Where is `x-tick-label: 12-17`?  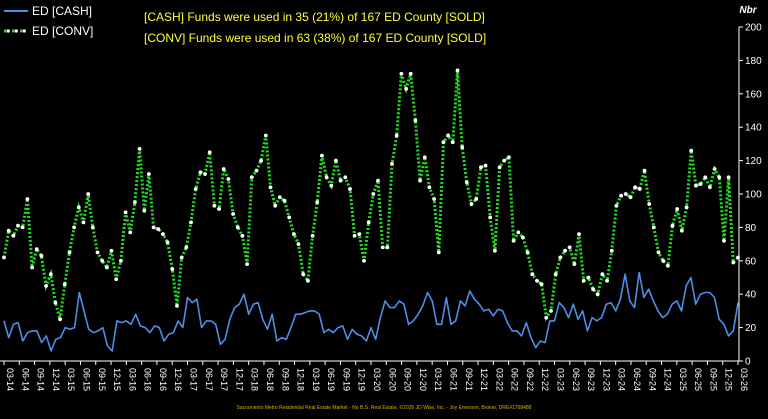
x-tick-label: 12-17 is located at coordinates (239, 379).